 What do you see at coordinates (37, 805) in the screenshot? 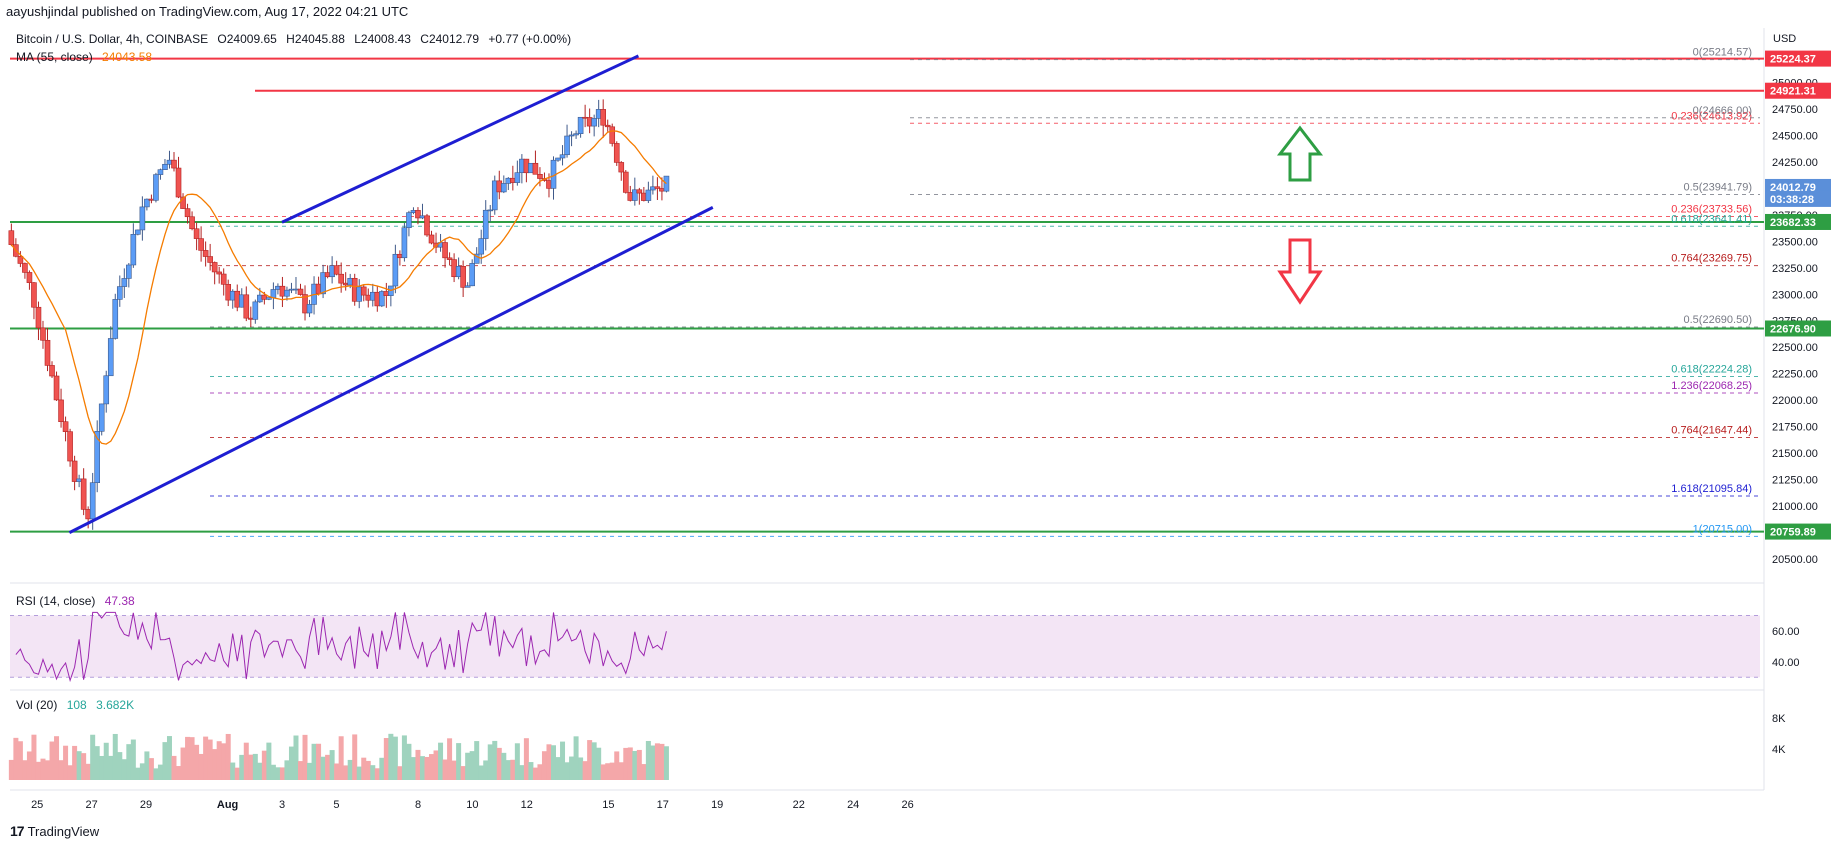
I see `time-tick-label: 25` at bounding box center [37, 805].